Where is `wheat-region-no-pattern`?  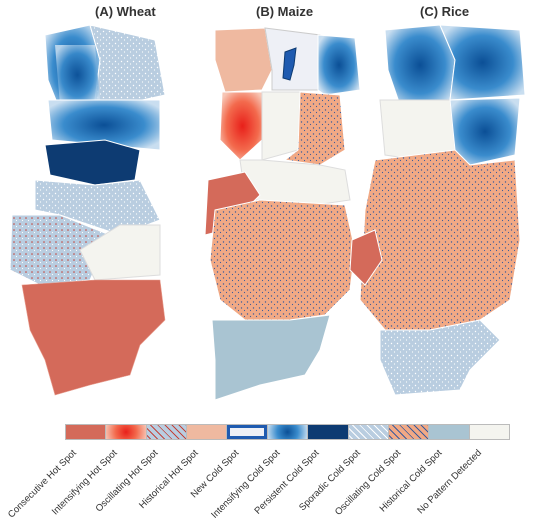
wheat-region-no-pattern is located at coordinates (120, 252).